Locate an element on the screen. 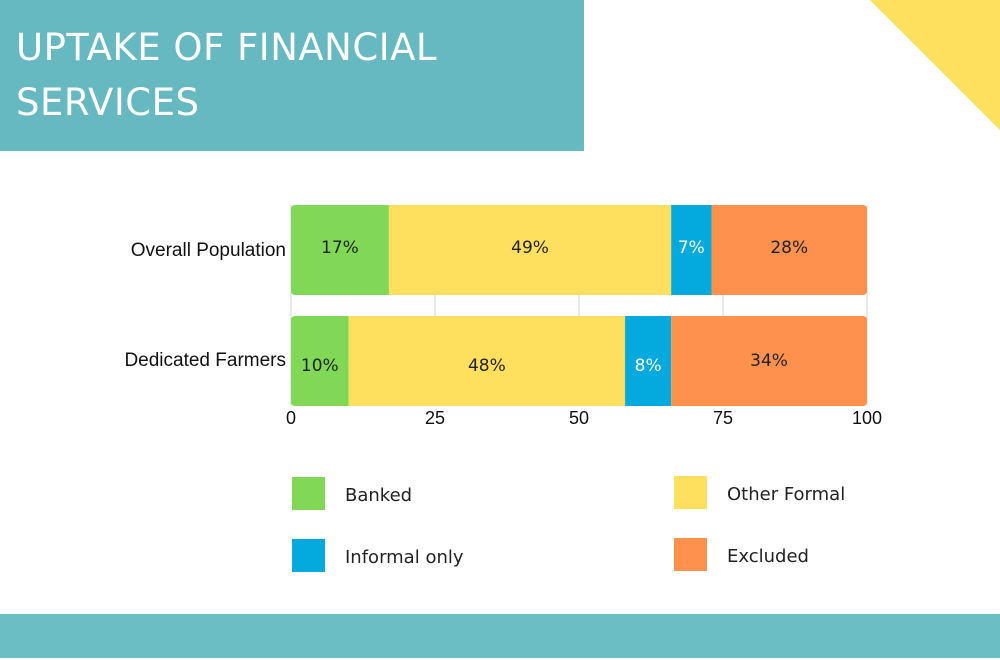 The image size is (1000, 660). bar-value-label: 17% is located at coordinates (340, 248).